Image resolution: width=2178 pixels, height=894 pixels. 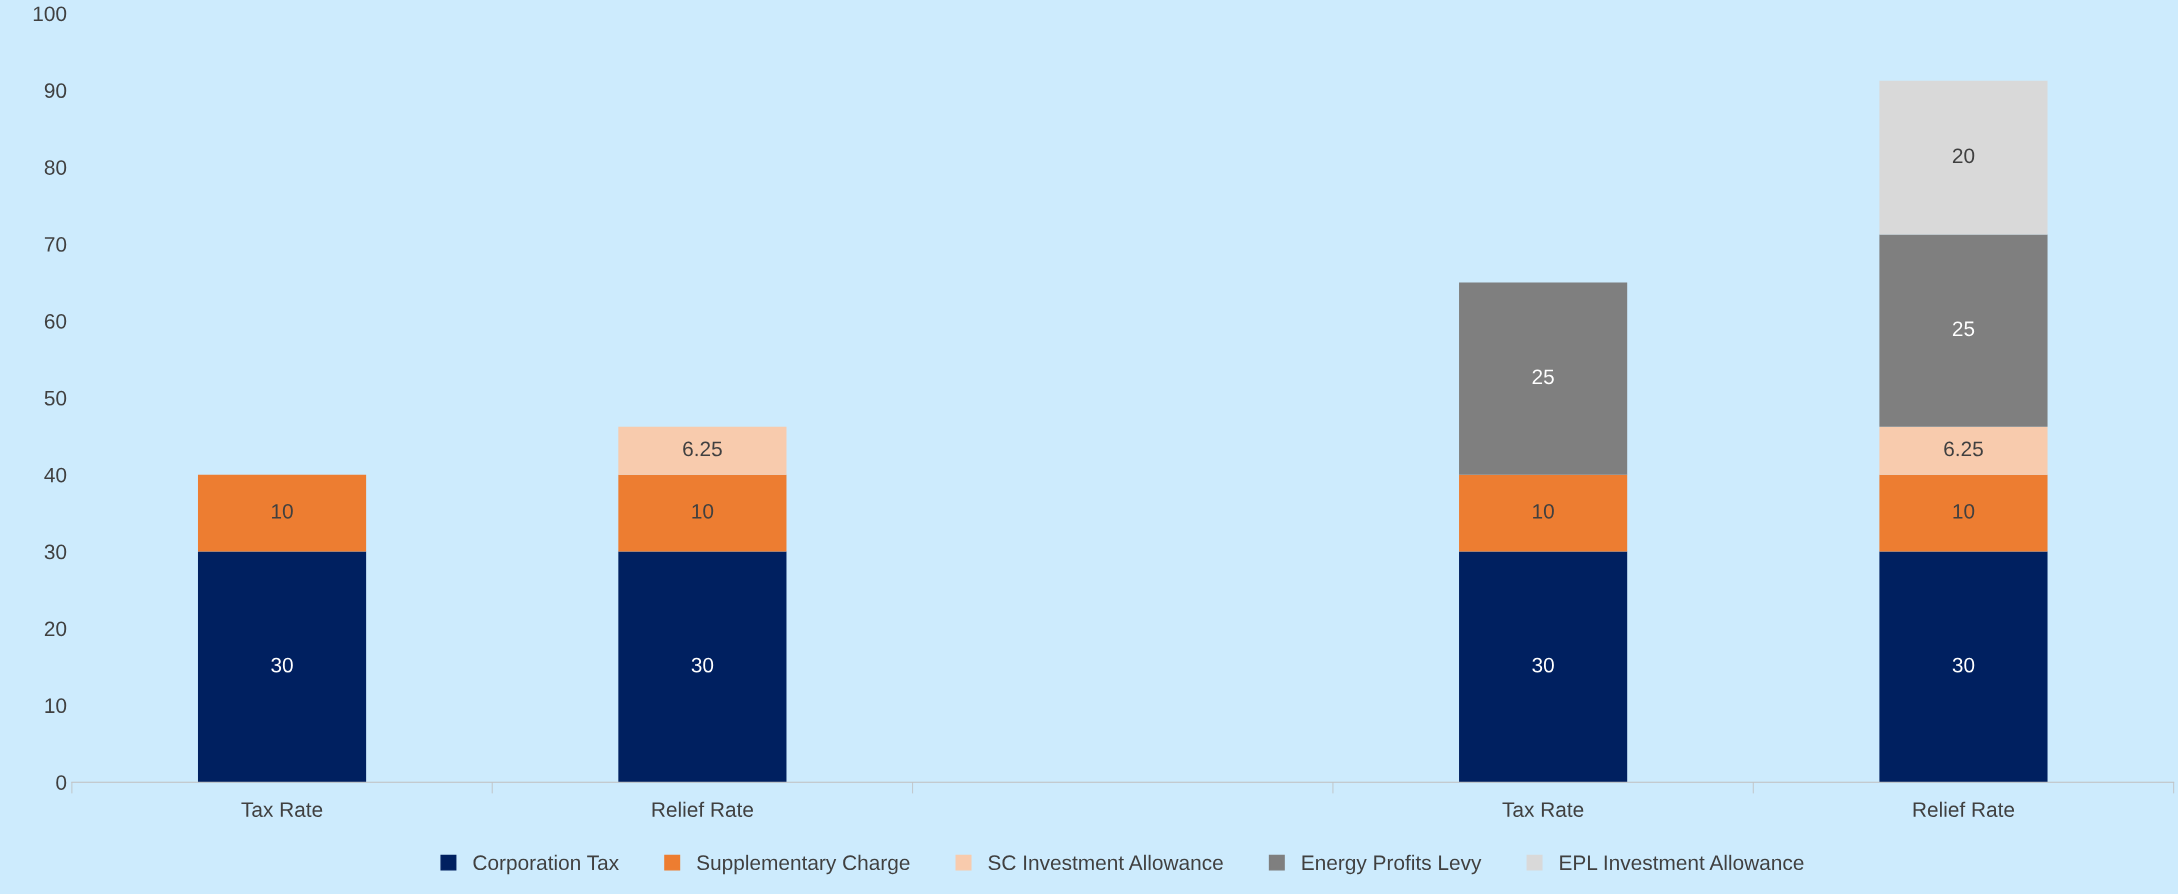 What do you see at coordinates (55, 398) in the screenshot?
I see `y-tick-label: 50` at bounding box center [55, 398].